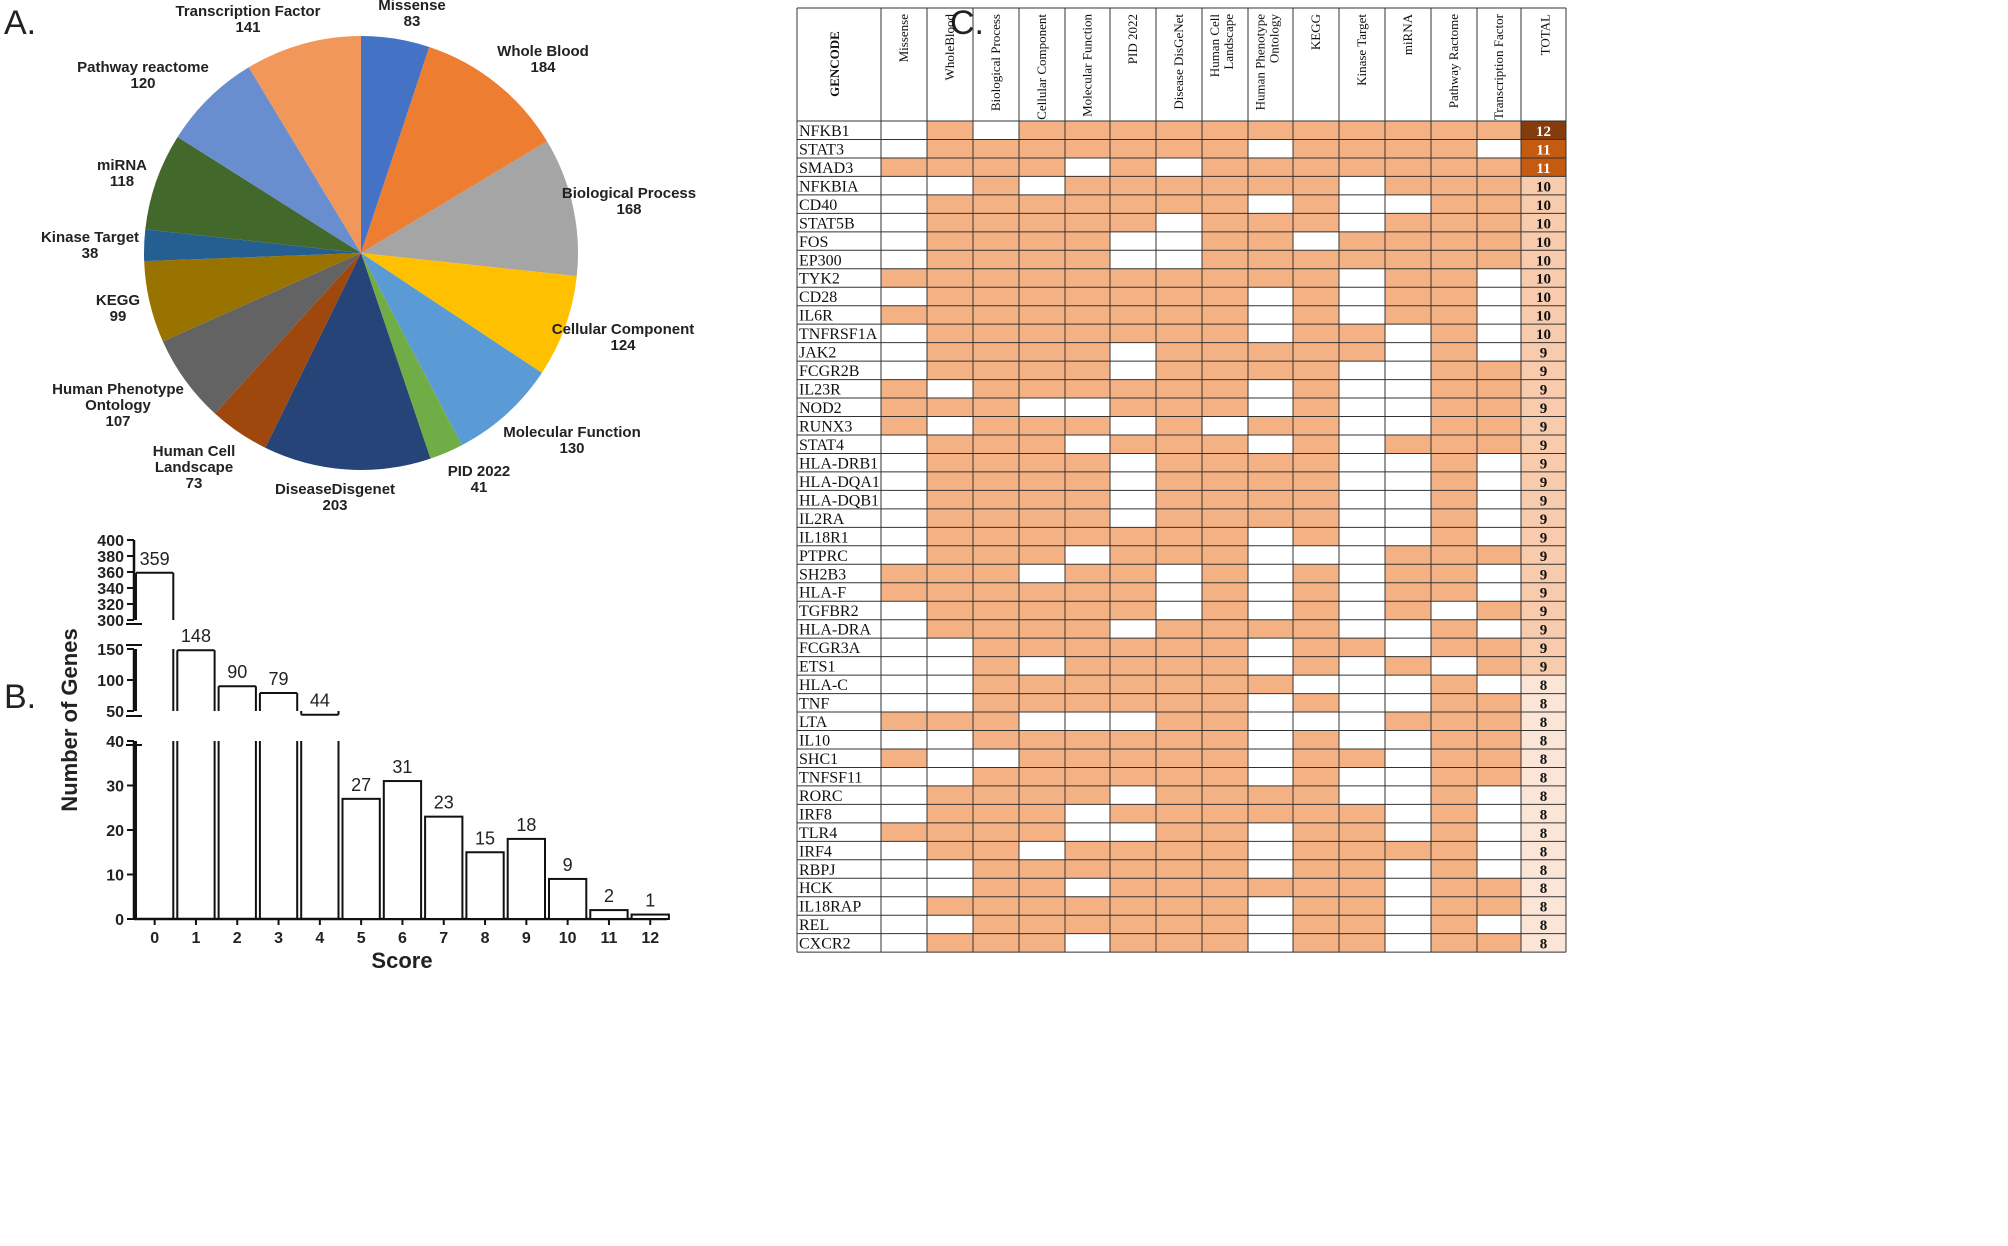 The width and height of the screenshot is (2008, 1246). What do you see at coordinates (1544, 686) in the screenshot?
I see `total-value: 8` at bounding box center [1544, 686].